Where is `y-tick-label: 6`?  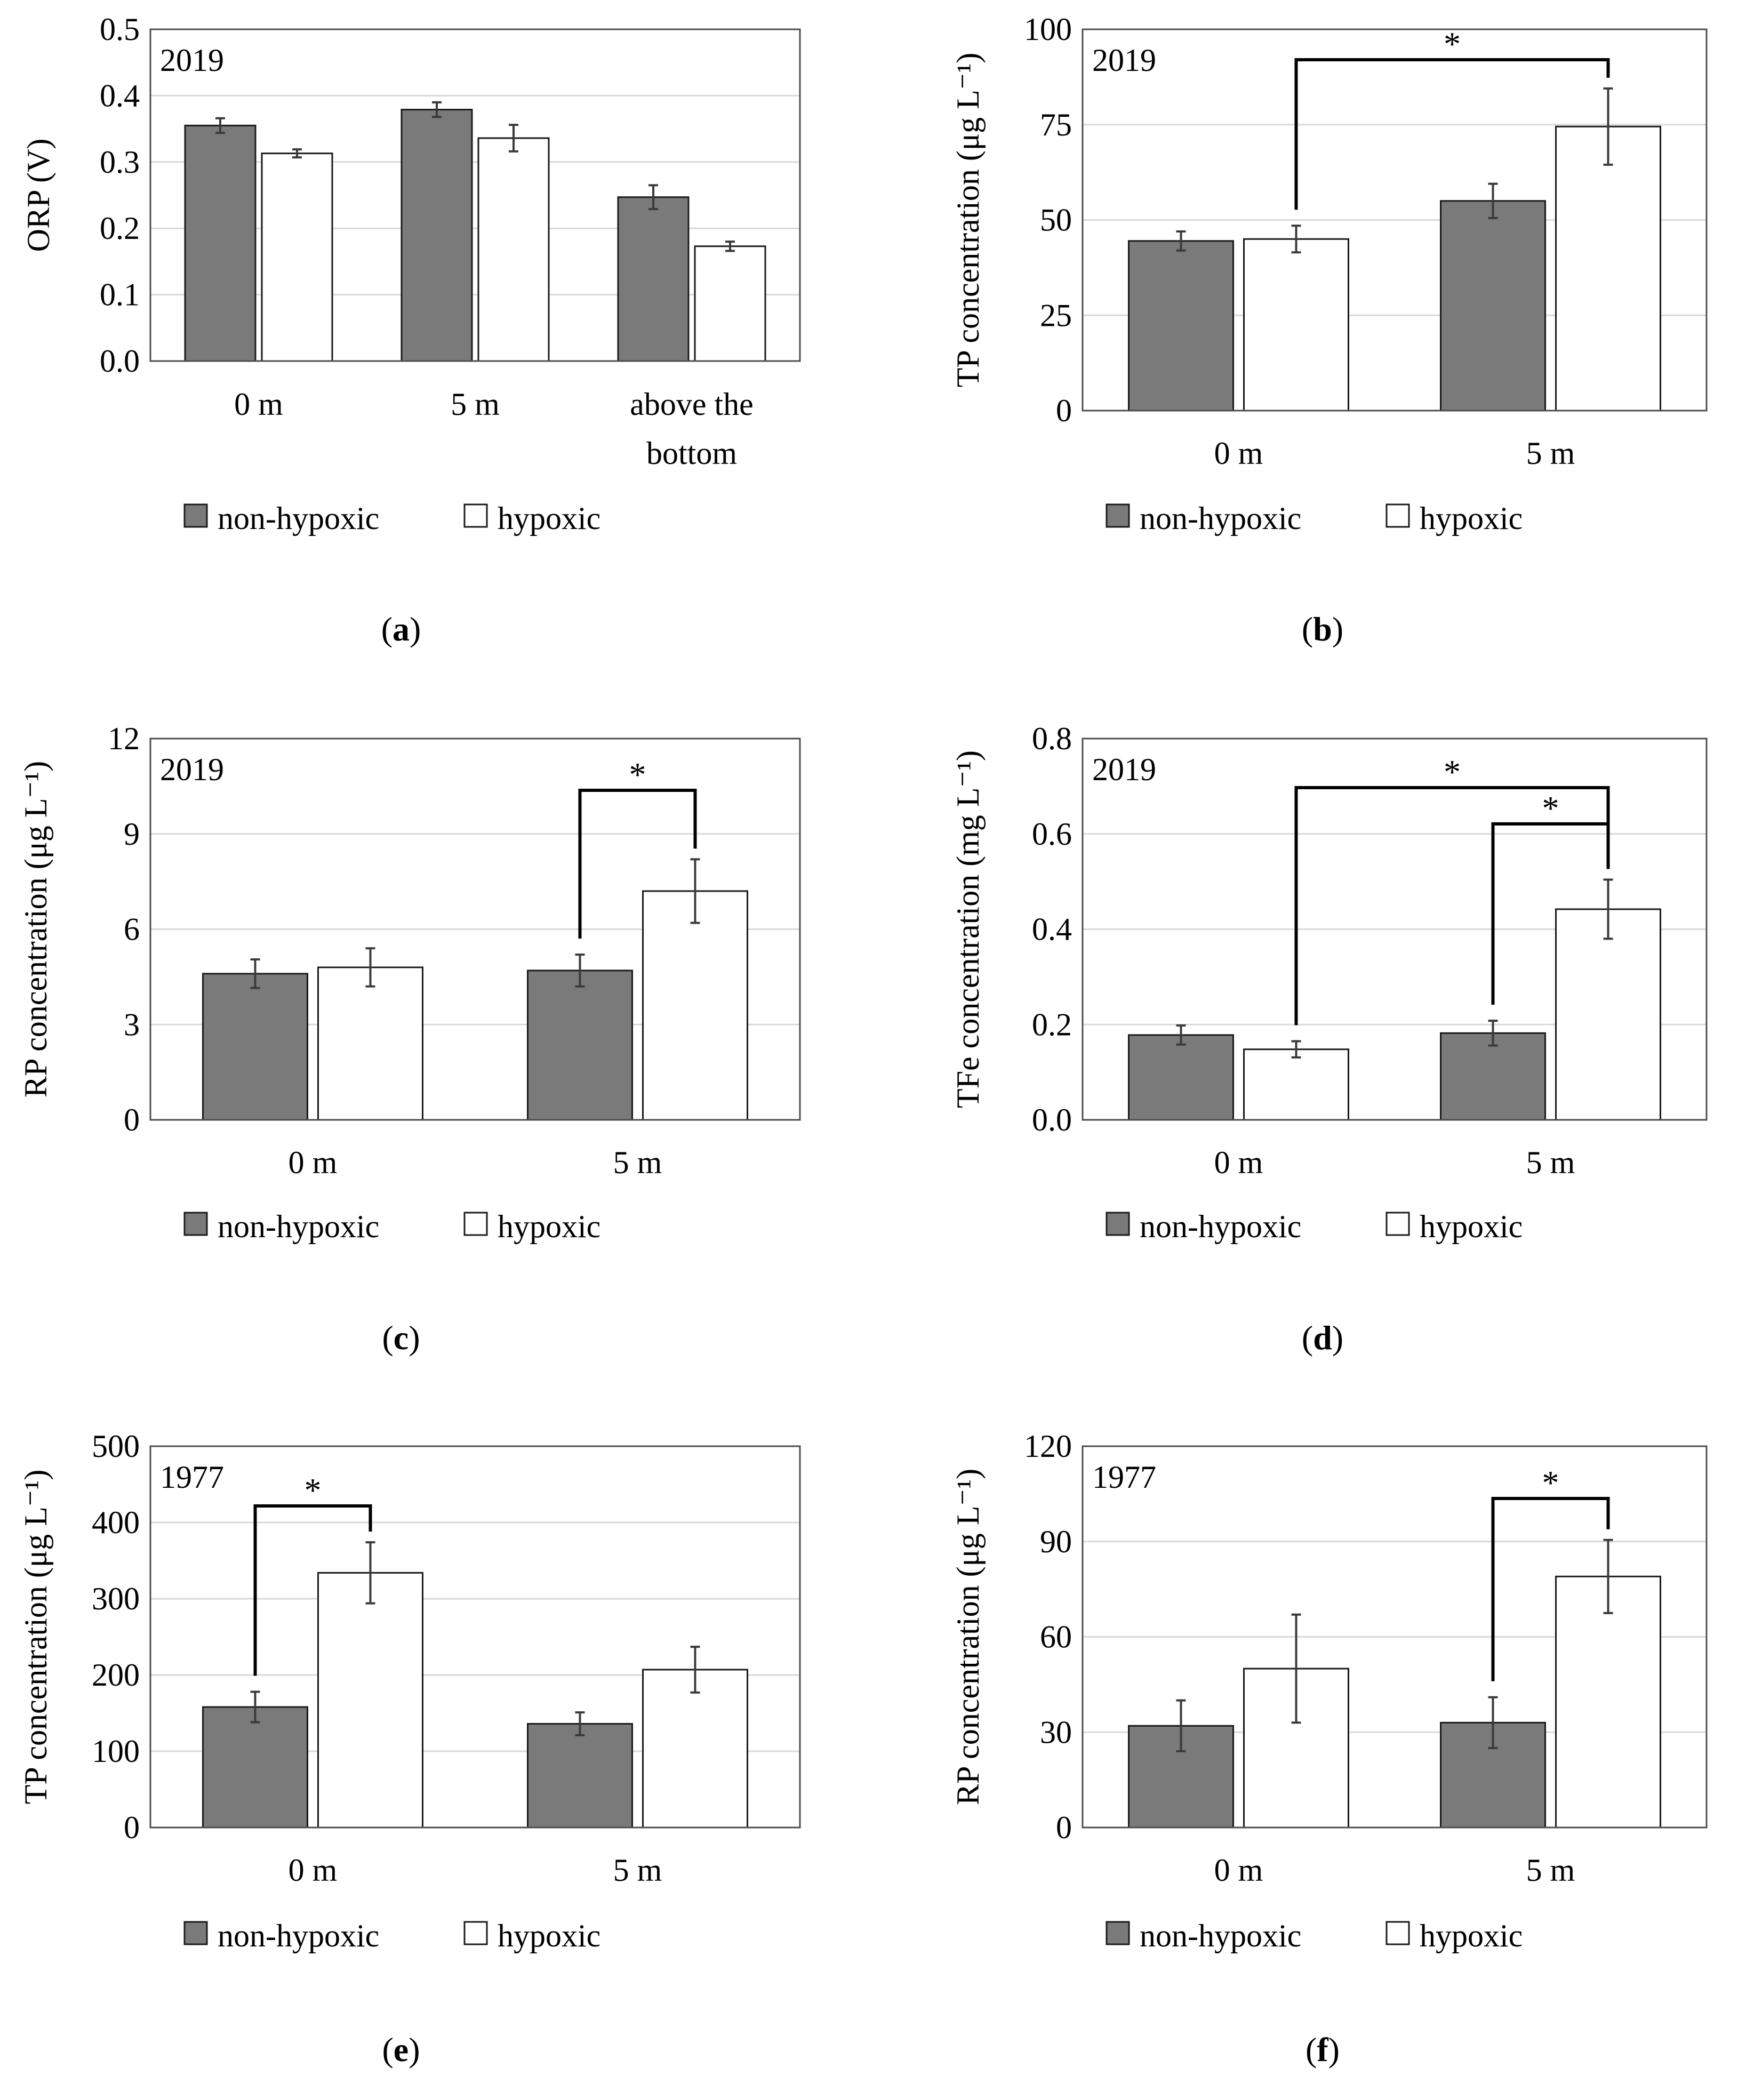
y-tick-label: 6 is located at coordinates (132, 929).